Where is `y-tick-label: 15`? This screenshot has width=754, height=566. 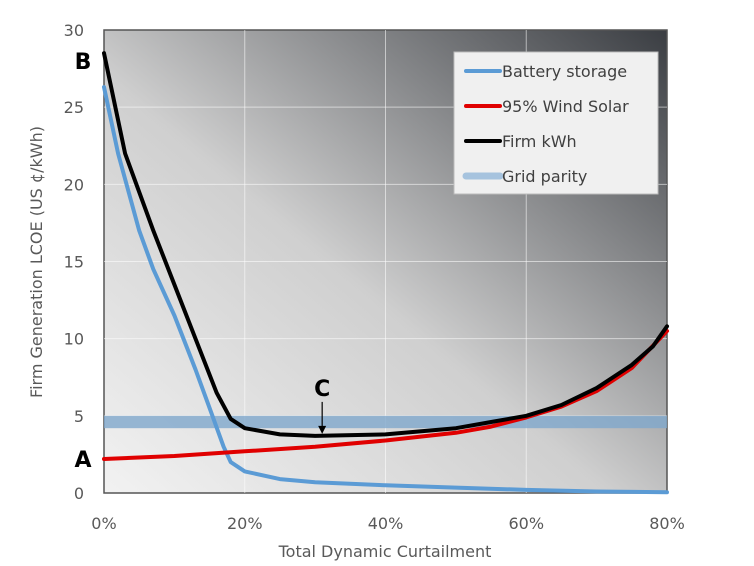
y-tick-label: 15 is located at coordinates (74, 262).